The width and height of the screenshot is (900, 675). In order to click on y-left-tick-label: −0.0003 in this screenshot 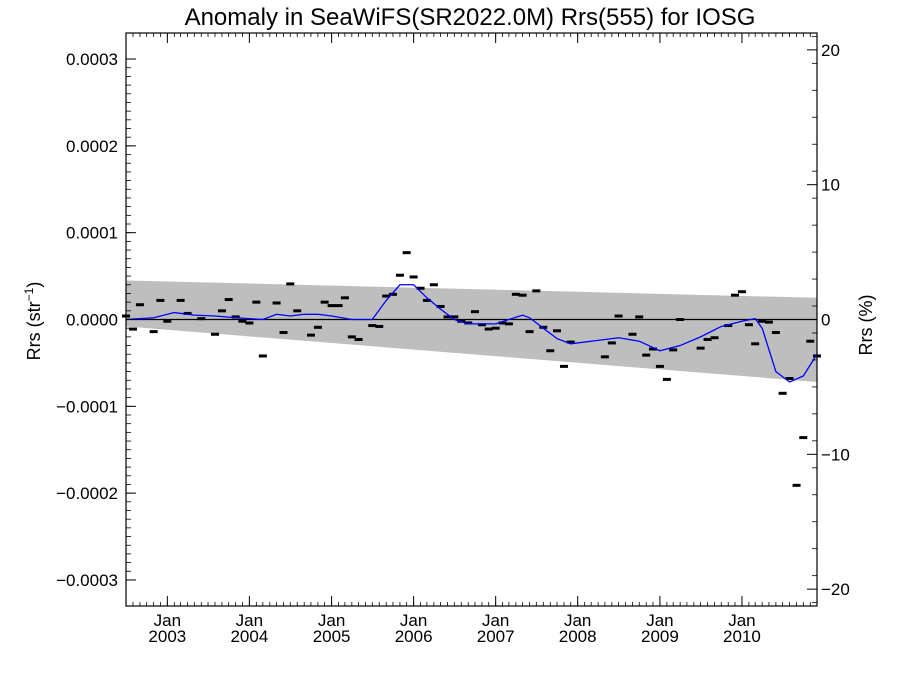, I will do `click(87, 580)`.